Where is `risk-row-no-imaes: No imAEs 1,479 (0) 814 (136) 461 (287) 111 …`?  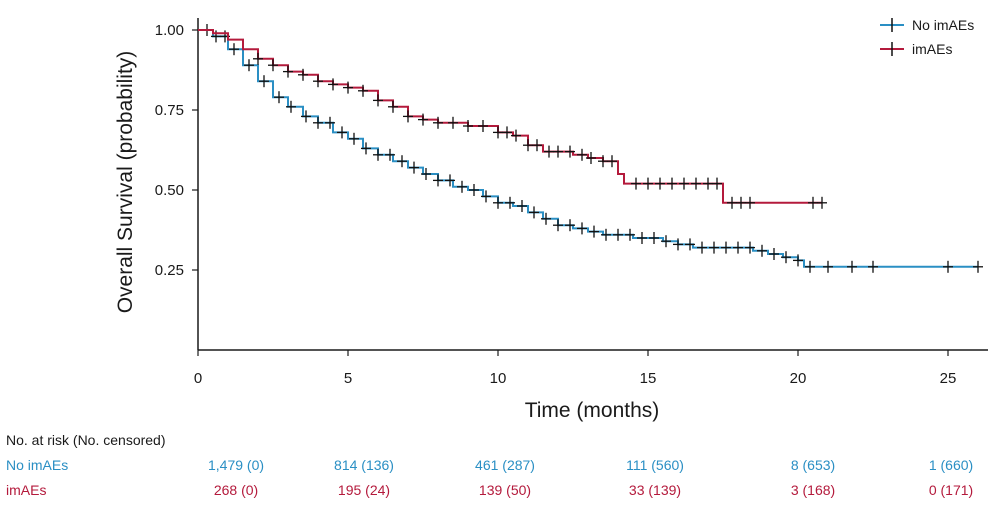
risk-row-no-imaes: No imAEs 1,479 (0) 814 (136) 461 (287) 111 … is located at coordinates (497, 467).